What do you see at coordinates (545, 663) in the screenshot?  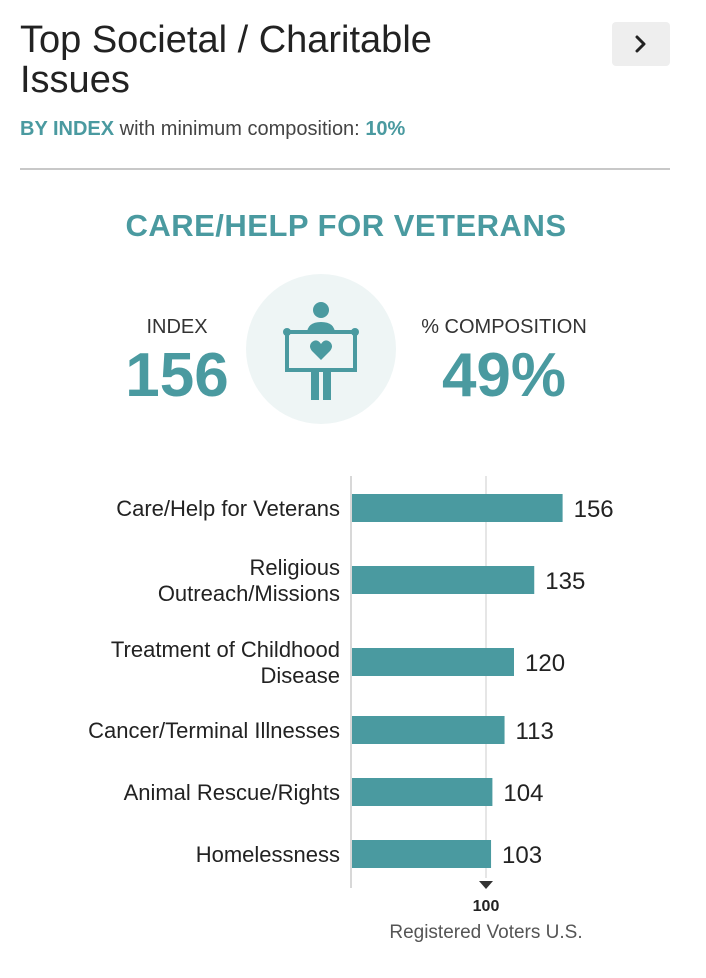 I see `bar-value-label: 120` at bounding box center [545, 663].